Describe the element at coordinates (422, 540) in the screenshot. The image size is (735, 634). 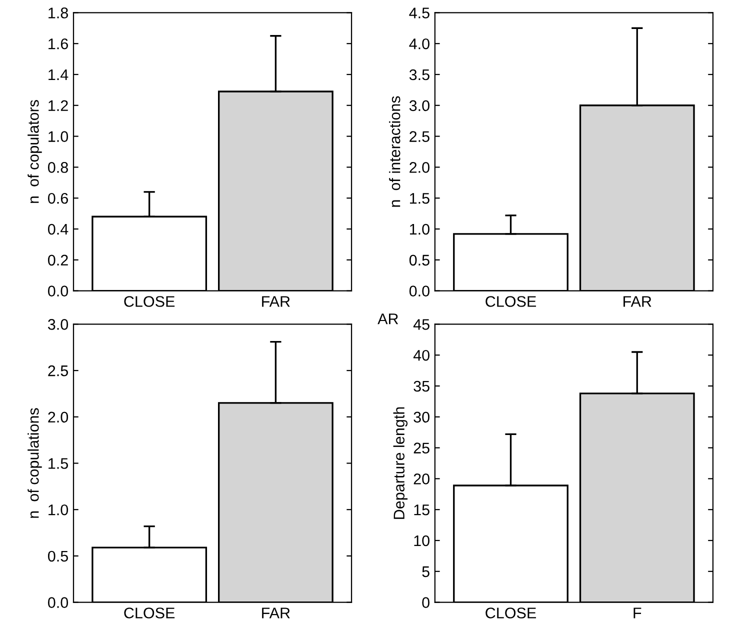
I see `y-tick-label: 10` at that location.